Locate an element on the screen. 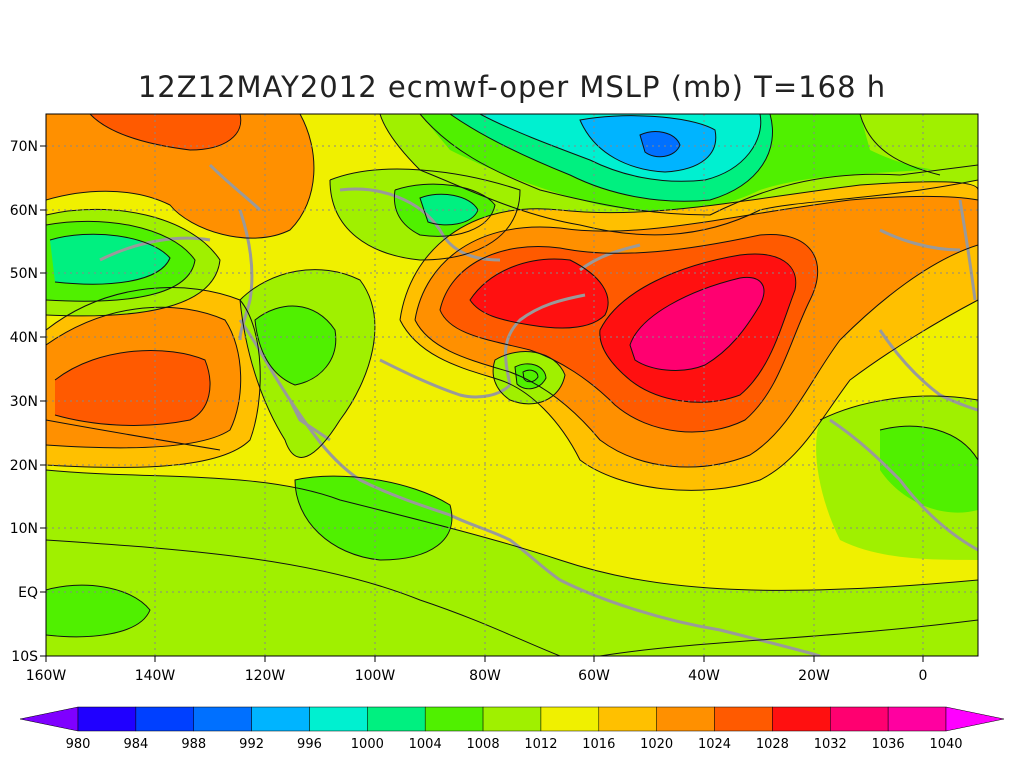 The height and width of the screenshot is (768, 1024). alaska-low-core is located at coordinates (110, 259).